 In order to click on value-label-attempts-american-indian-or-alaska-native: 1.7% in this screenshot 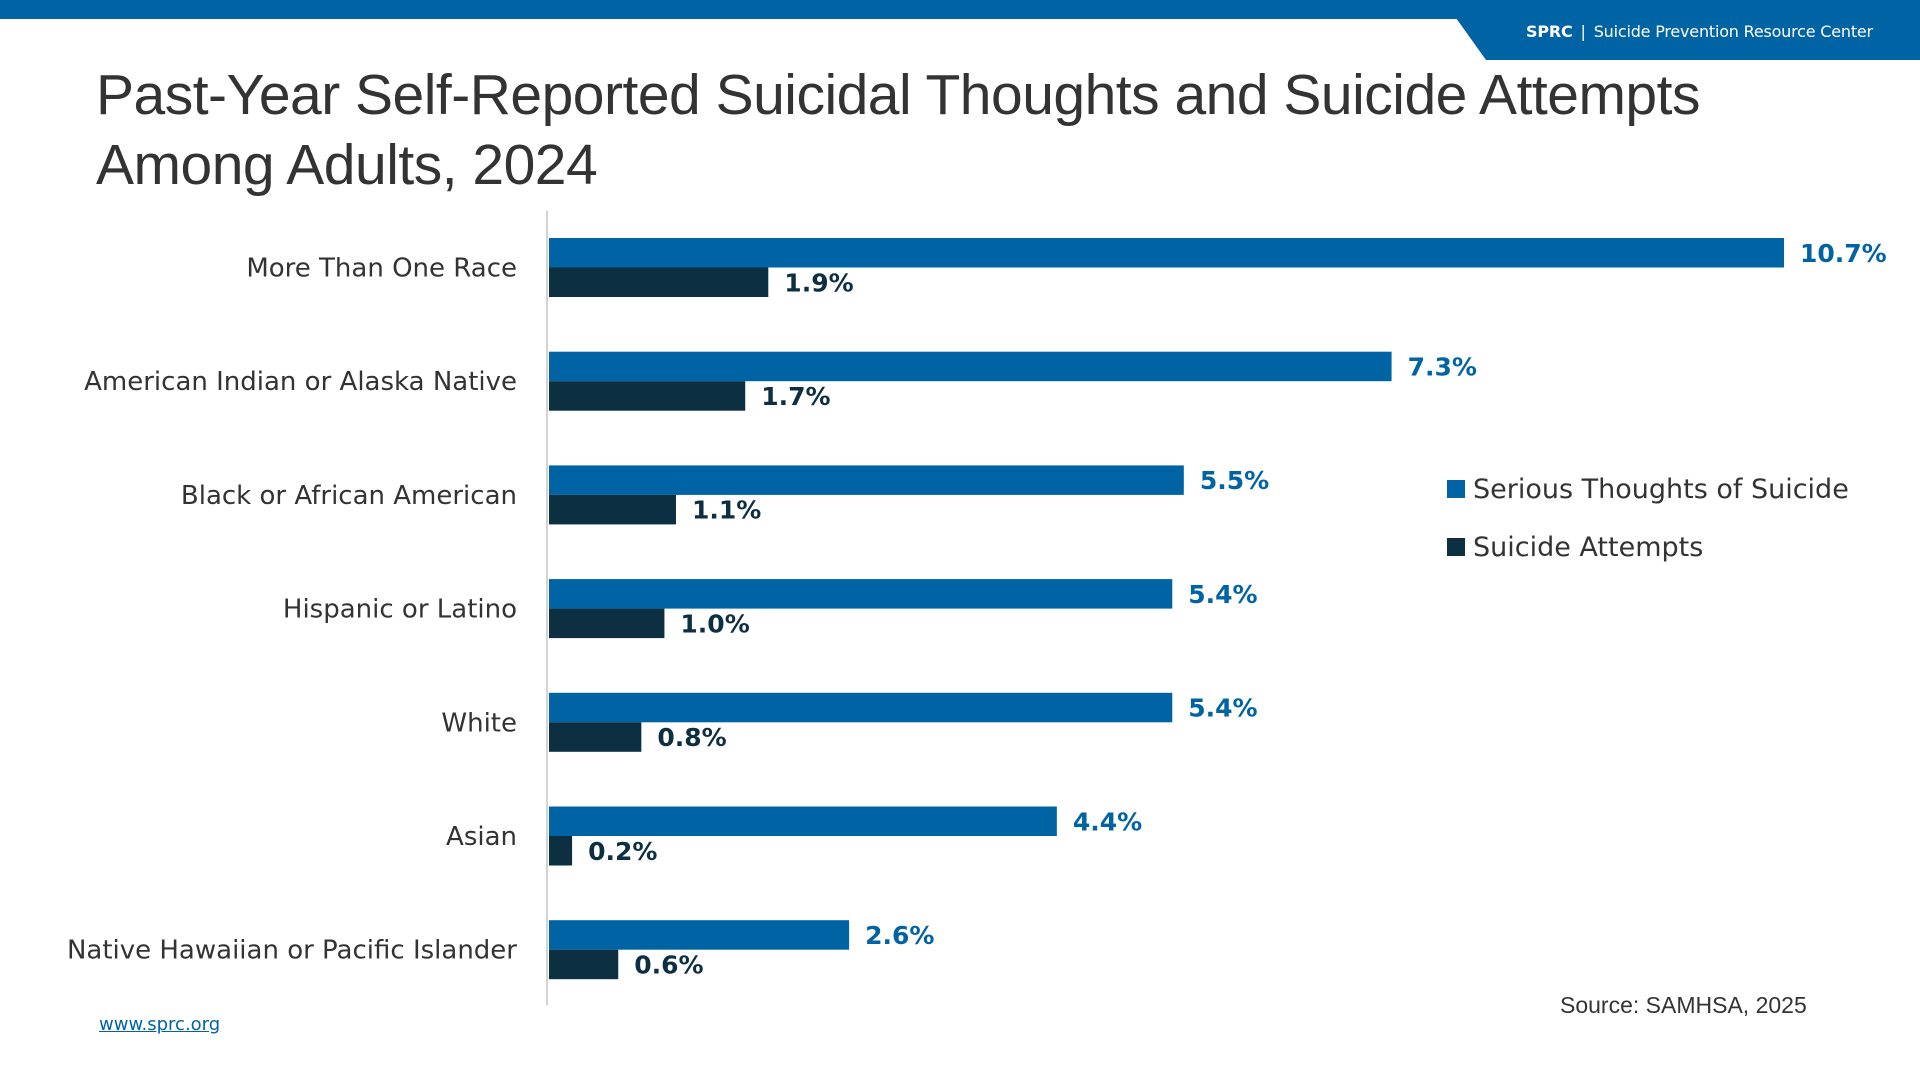, I will do `click(795, 396)`.